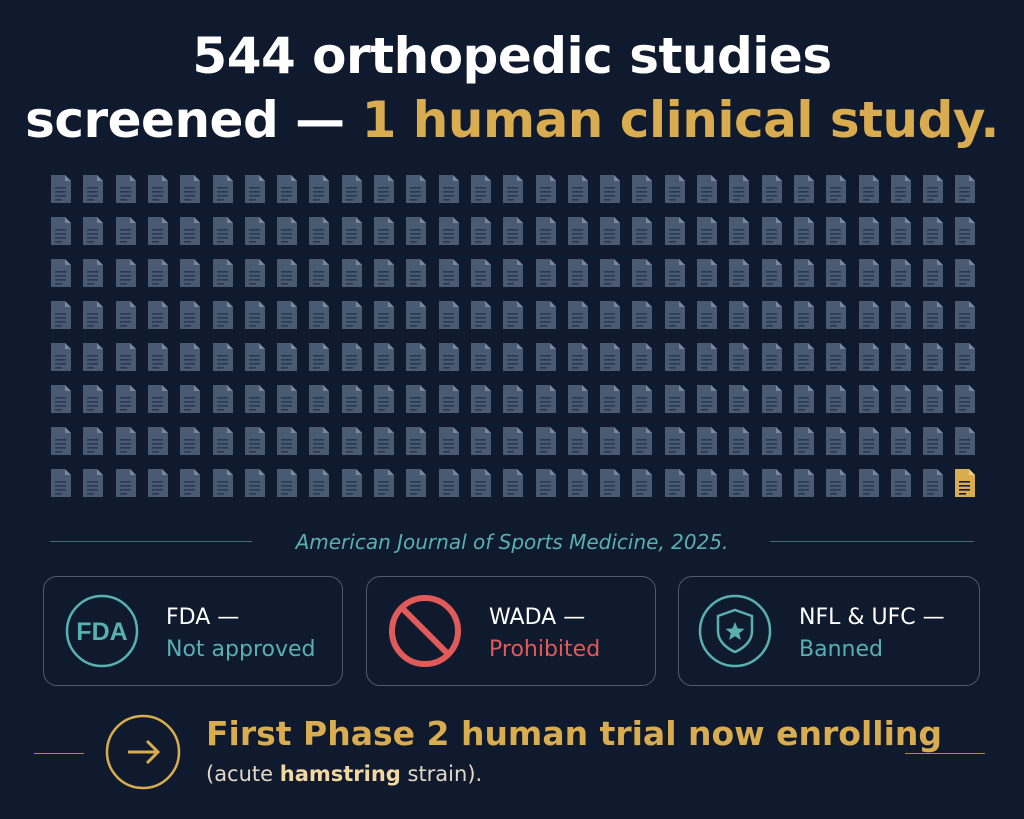 This screenshot has width=1024, height=819. I want to click on trial-divider-right, so click(945, 753).